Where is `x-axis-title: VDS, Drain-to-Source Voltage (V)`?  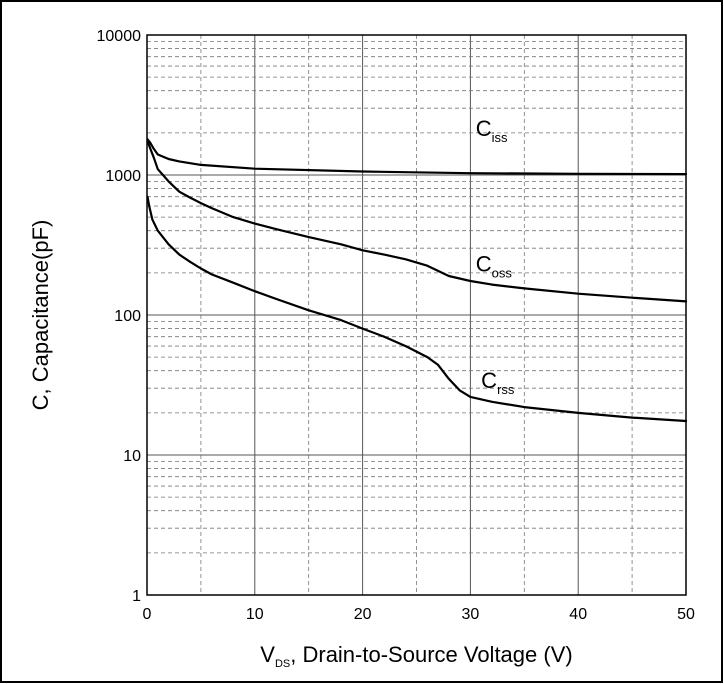 x-axis-title: VDS, Drain-to-Source Voltage (V) is located at coordinates (416, 656).